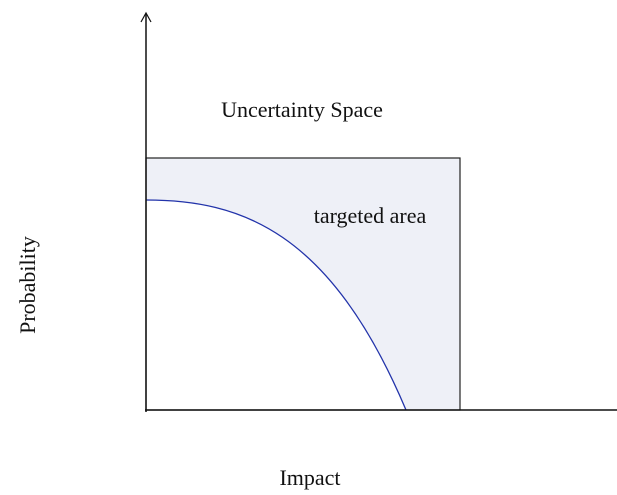 This screenshot has width=617, height=495. Describe the element at coordinates (309, 477) in the screenshot. I see `x-axis-label: Impact` at that location.